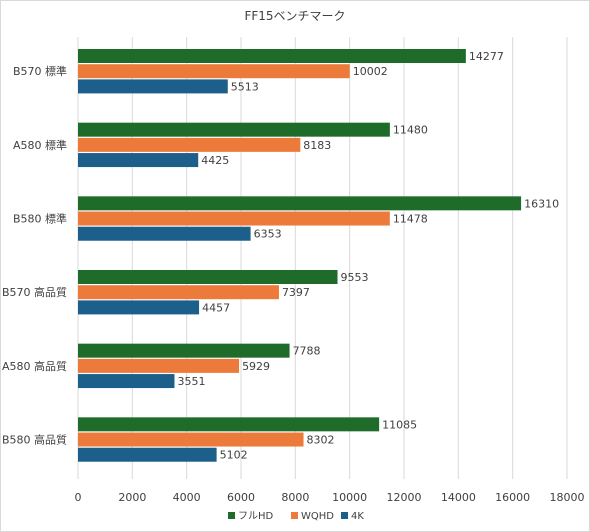 The image size is (590, 532). Describe the element at coordinates (40, 219) in the screenshot. I see `category-label: B580 標準` at that location.